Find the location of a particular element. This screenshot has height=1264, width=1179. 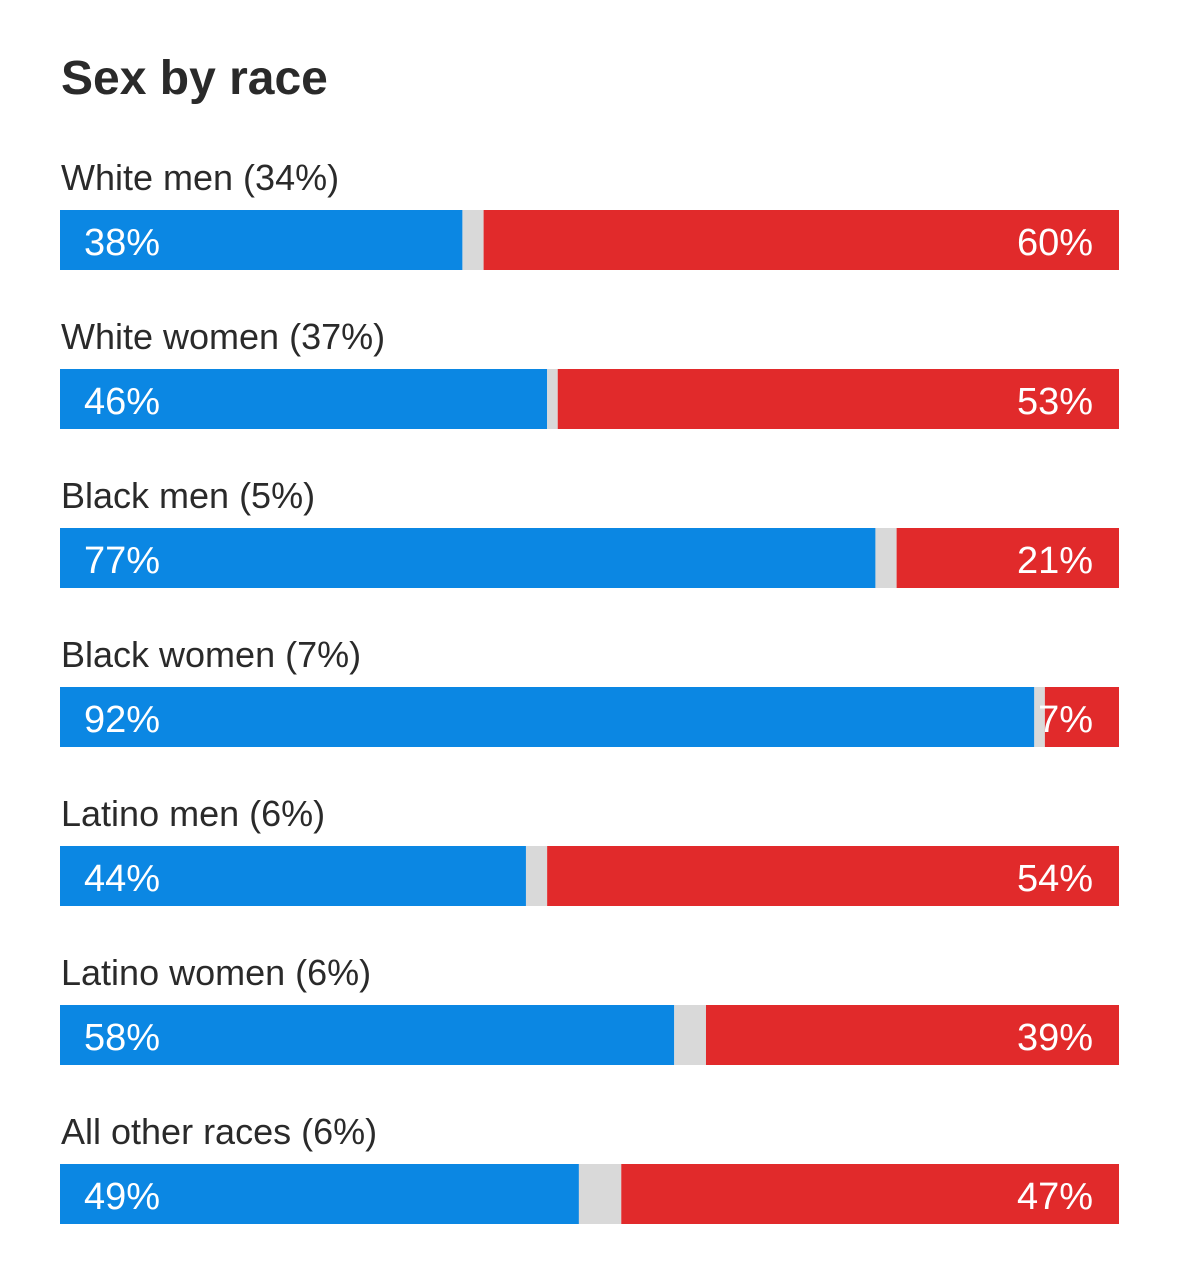

right-value-label: 47% is located at coordinates (1055, 1197).